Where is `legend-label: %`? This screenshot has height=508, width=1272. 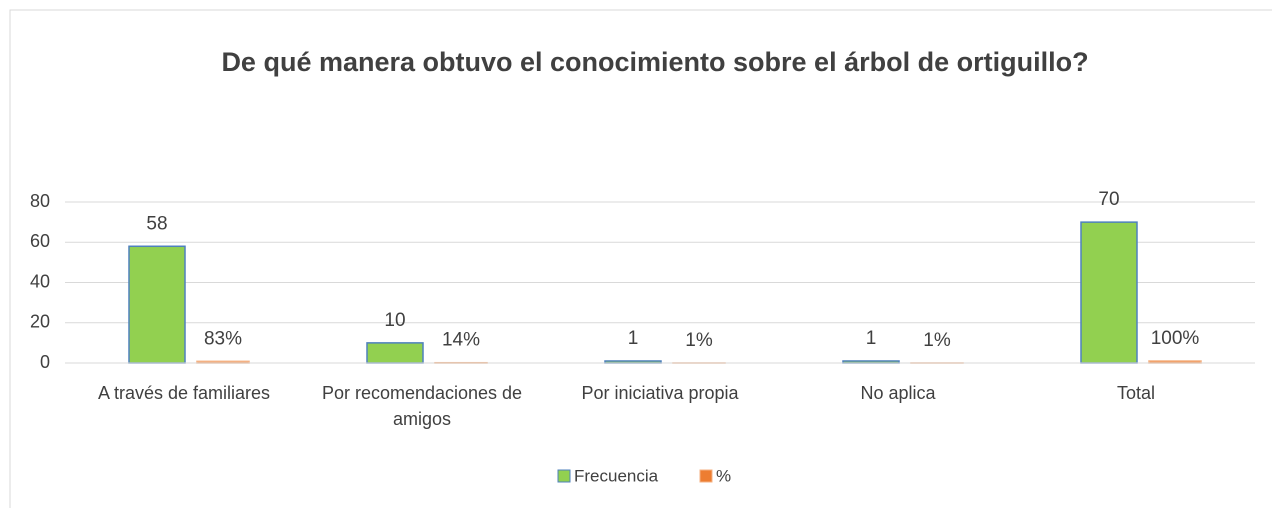
legend-label: % is located at coordinates (723, 475).